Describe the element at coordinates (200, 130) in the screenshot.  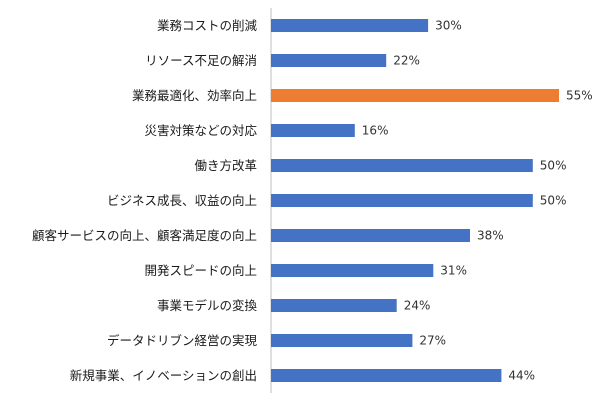
I see `category-label-4: 災害対策などの対応` at that location.